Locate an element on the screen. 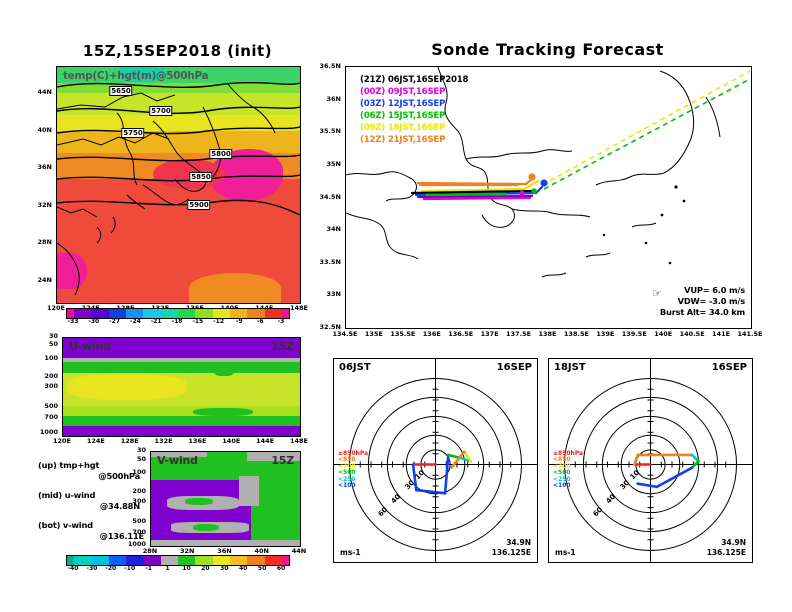 The width and height of the screenshot is (792, 612). sonde-xtick-2: 135.5E is located at coordinates (403, 334).